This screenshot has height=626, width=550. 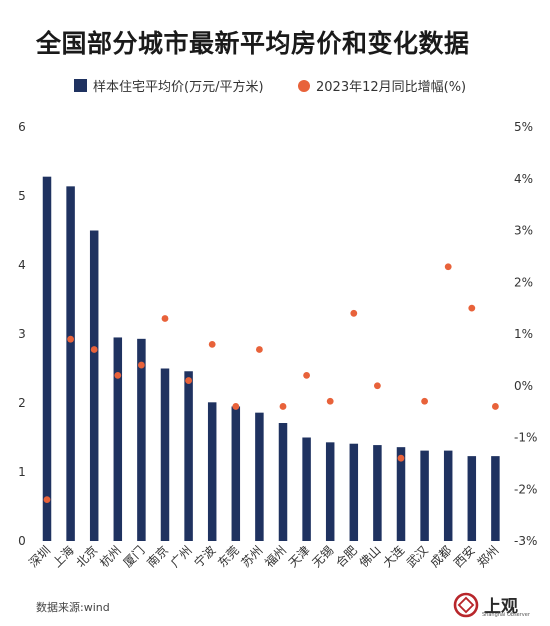 I want to click on category-label: 无锡, so click(x=323, y=557).